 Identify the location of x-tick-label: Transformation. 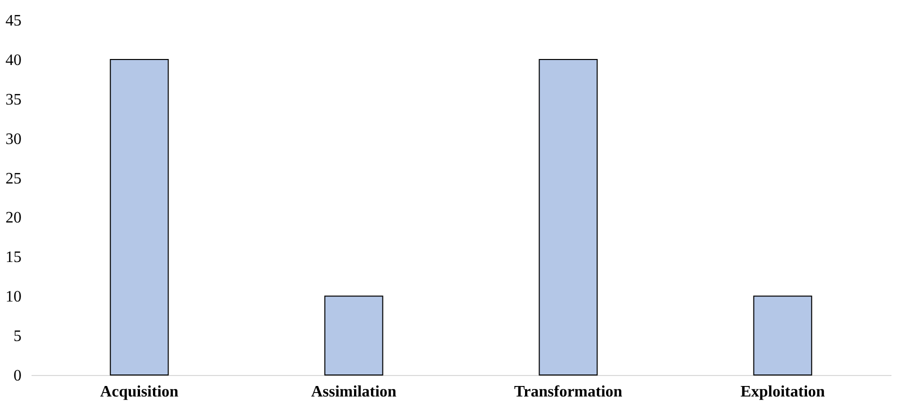
(568, 392).